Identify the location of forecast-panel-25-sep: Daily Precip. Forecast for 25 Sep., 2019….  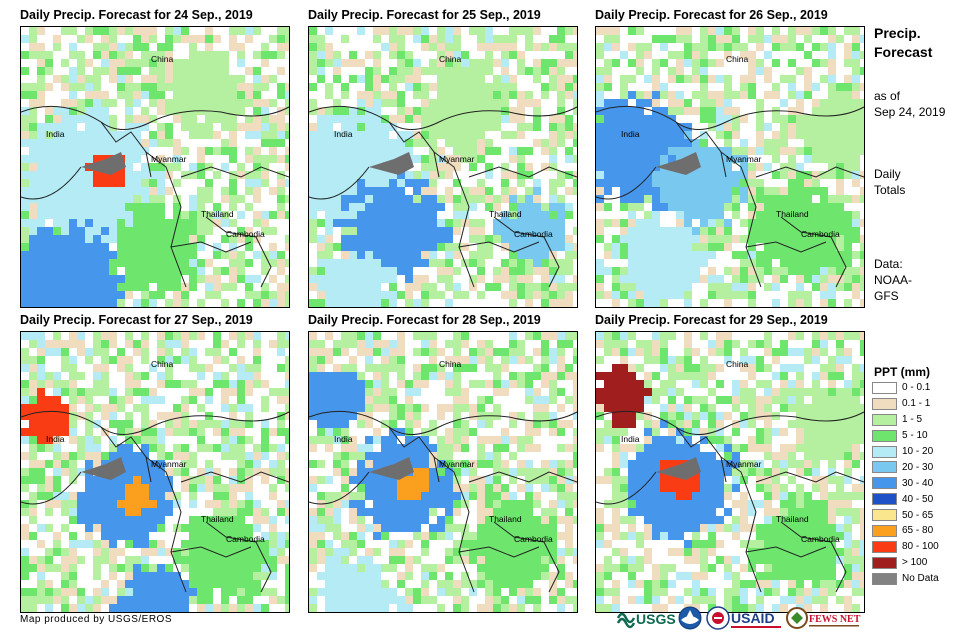
(443, 158).